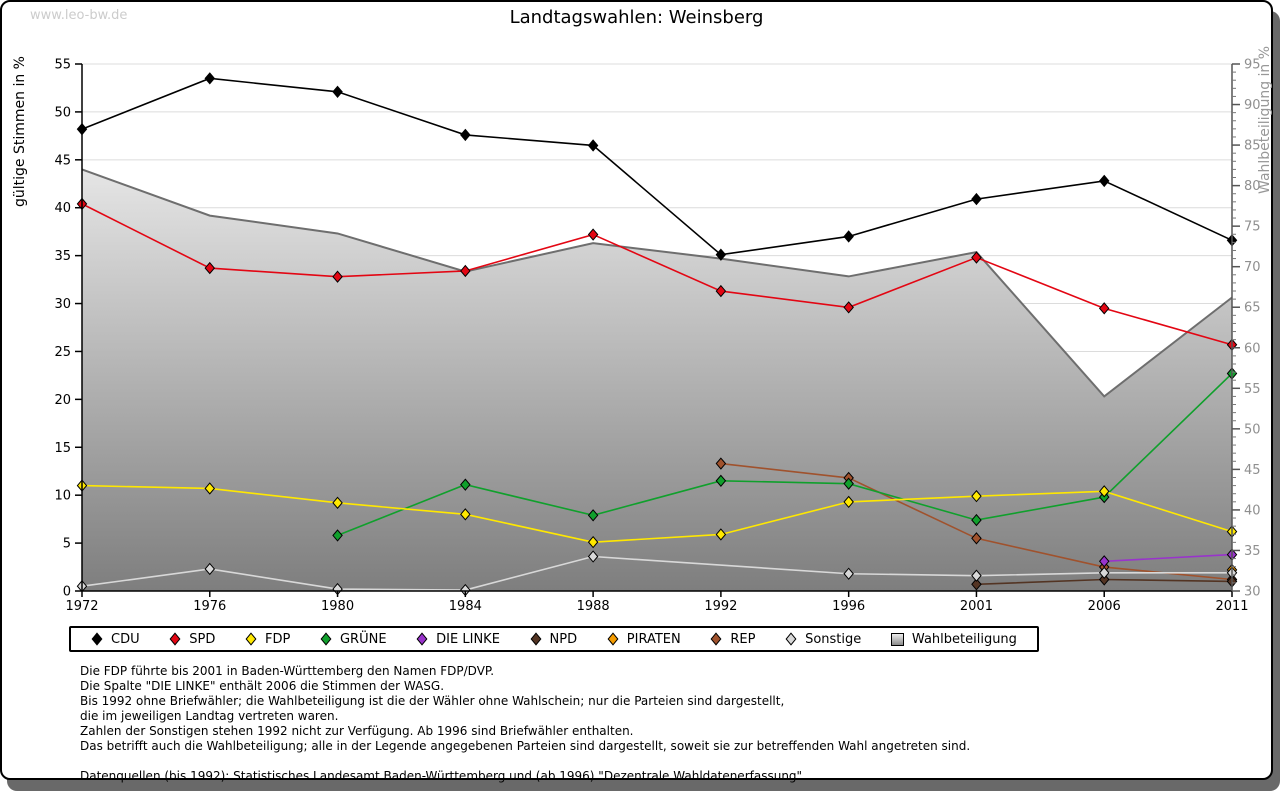 The image size is (1280, 791). Describe the element at coordinates (1252, 146) in the screenshot. I see `svg-text: 85` at that location.